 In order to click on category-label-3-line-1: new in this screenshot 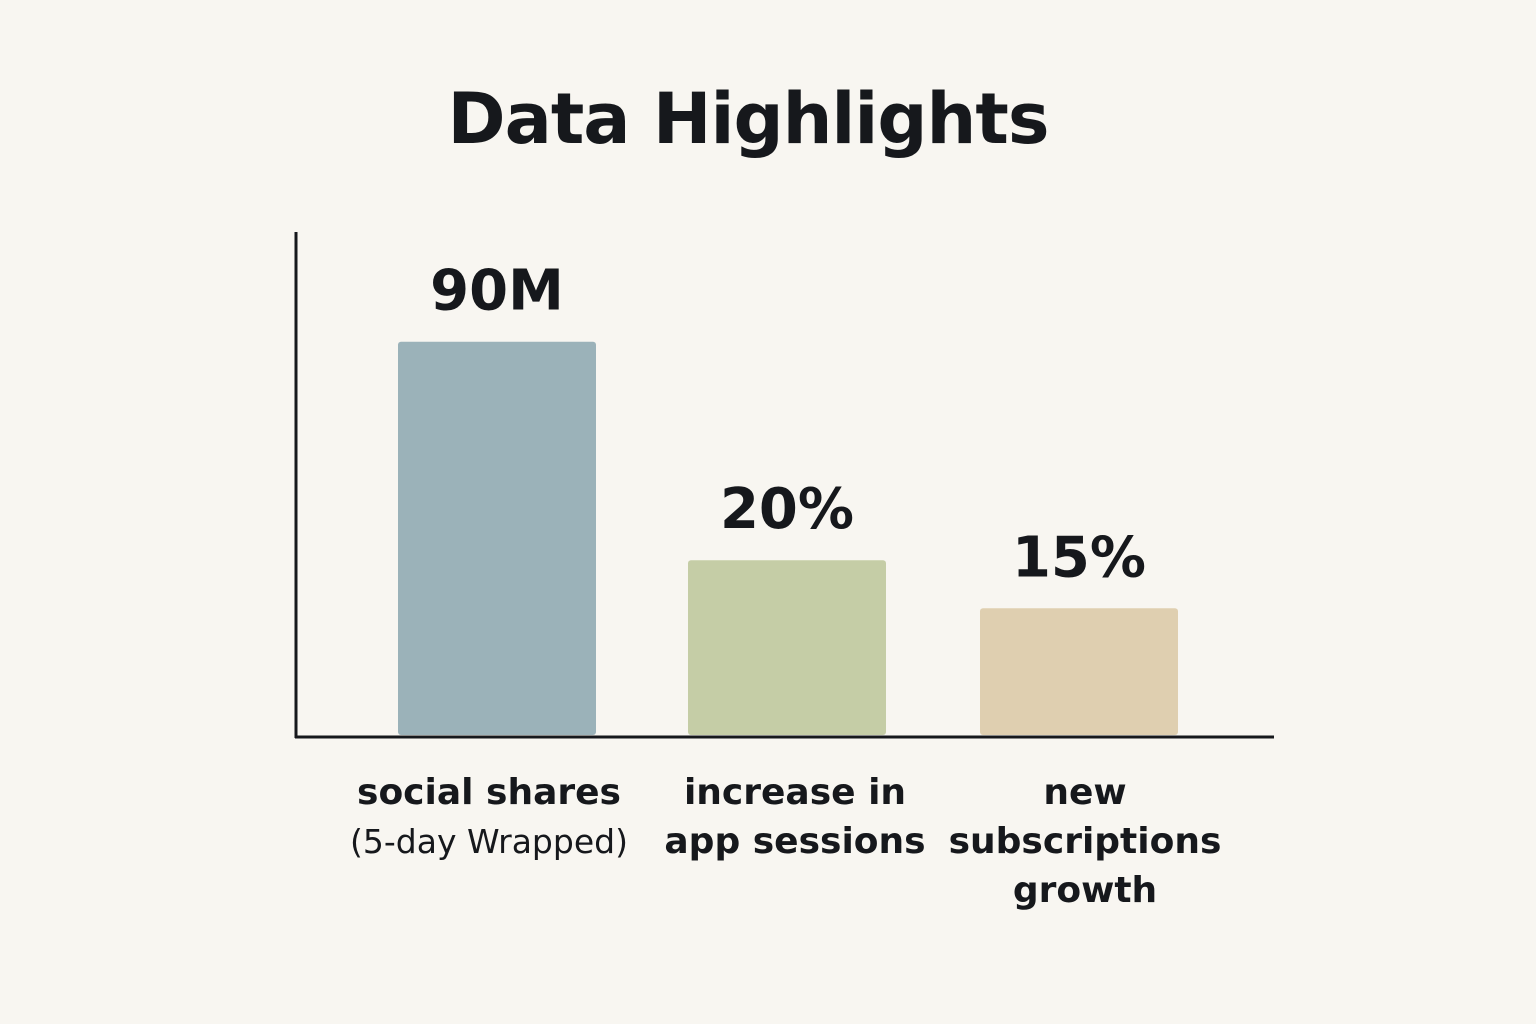, I will do `click(1084, 792)`.